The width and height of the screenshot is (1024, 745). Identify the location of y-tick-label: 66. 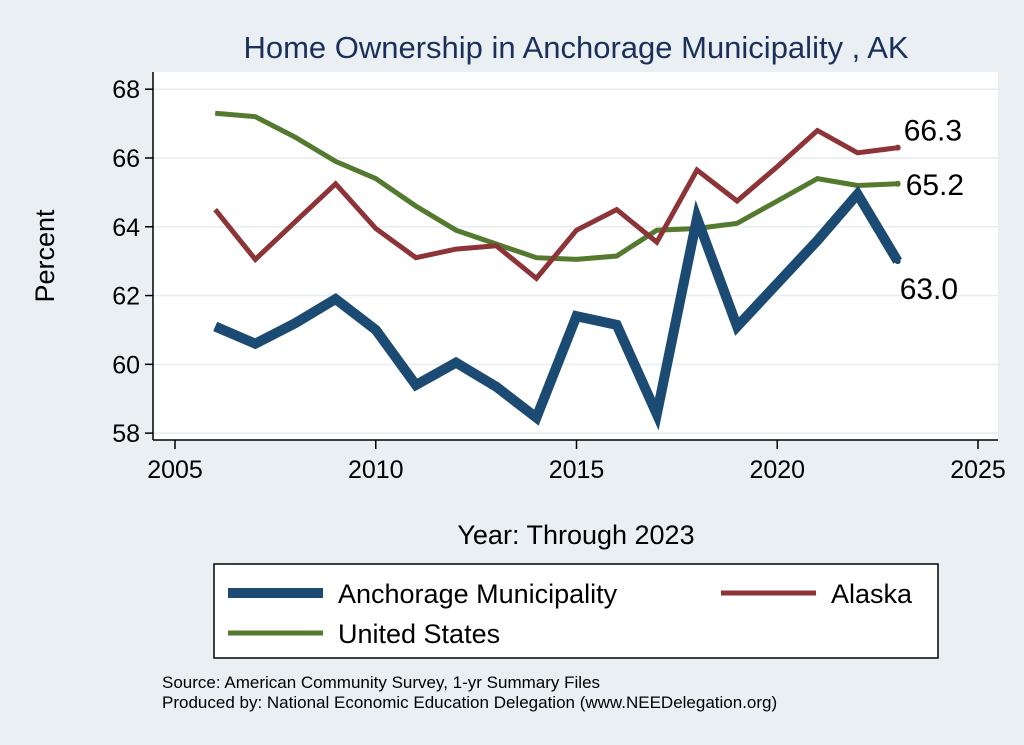
(126, 159).